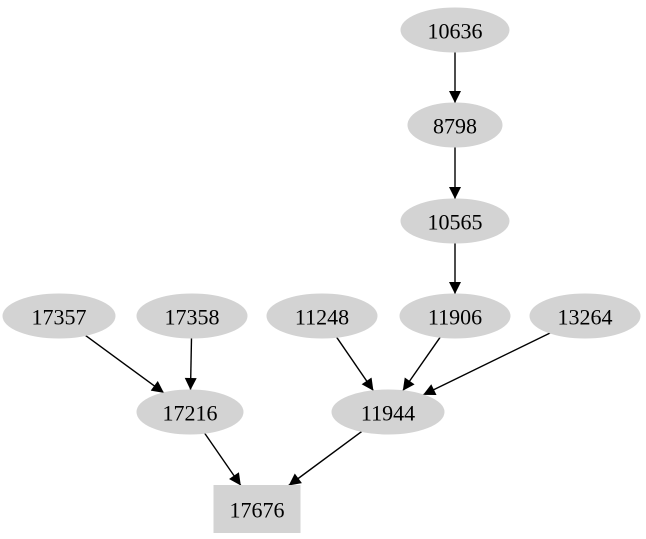 This screenshot has height=539, width=646. I want to click on node-11248: 11248, so click(322, 316).